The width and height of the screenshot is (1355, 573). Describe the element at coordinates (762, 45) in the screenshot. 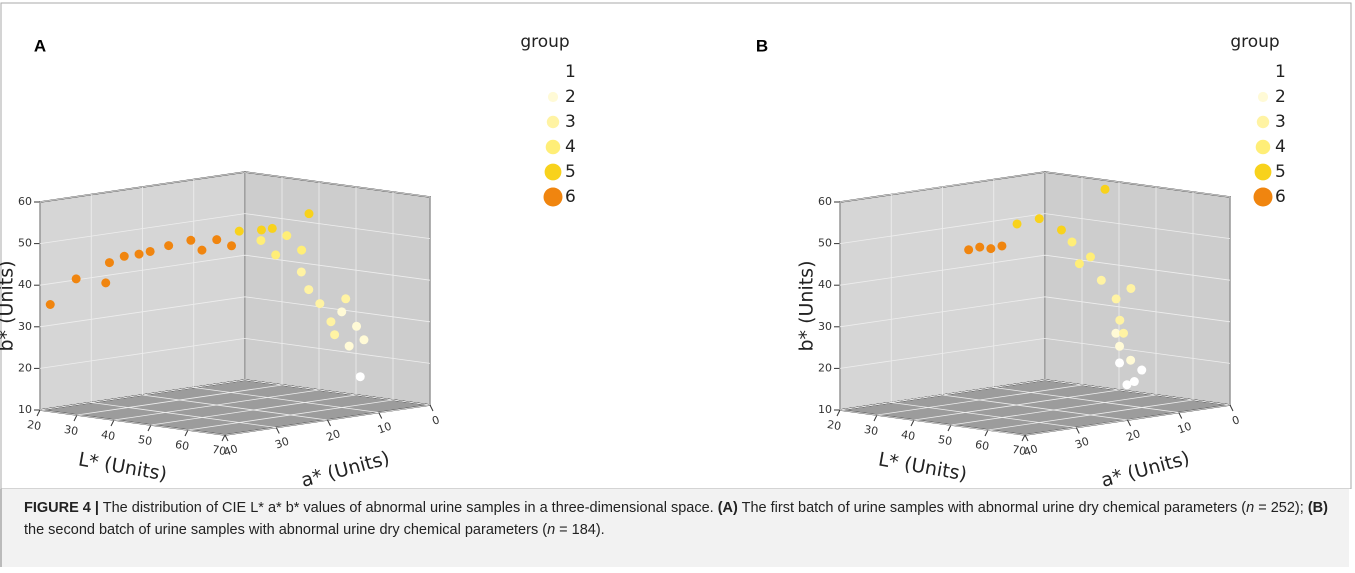

I see `panel-label: B` at that location.